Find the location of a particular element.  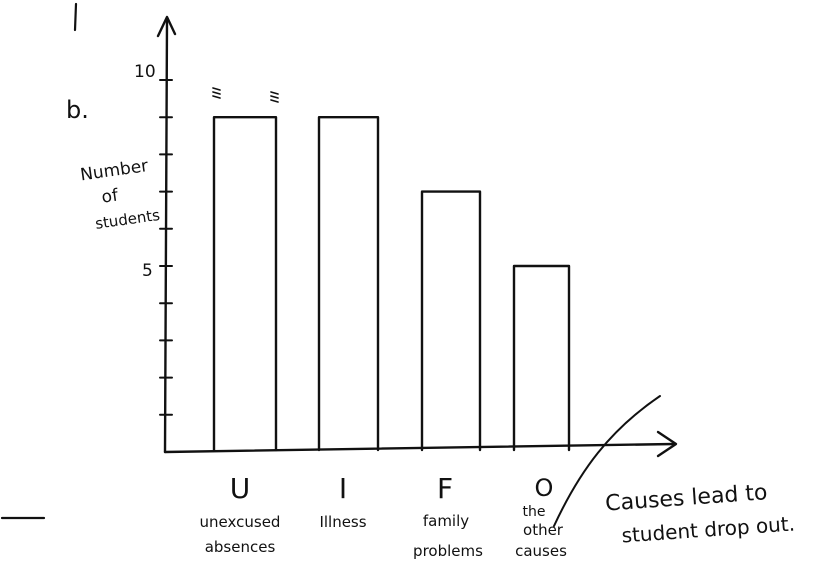

bar-mark is located at coordinates (245, 95).